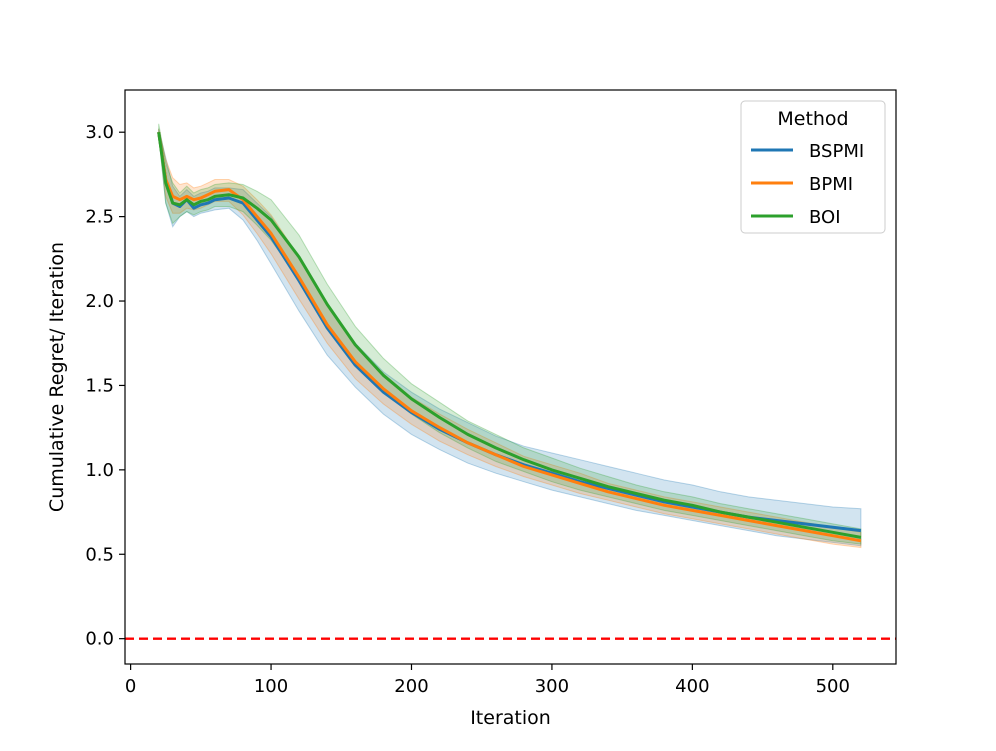 The height and width of the screenshot is (751, 996). Describe the element at coordinates (807, 184) in the screenshot. I see `legend-items: BSPMI BPMI BOI` at that location.